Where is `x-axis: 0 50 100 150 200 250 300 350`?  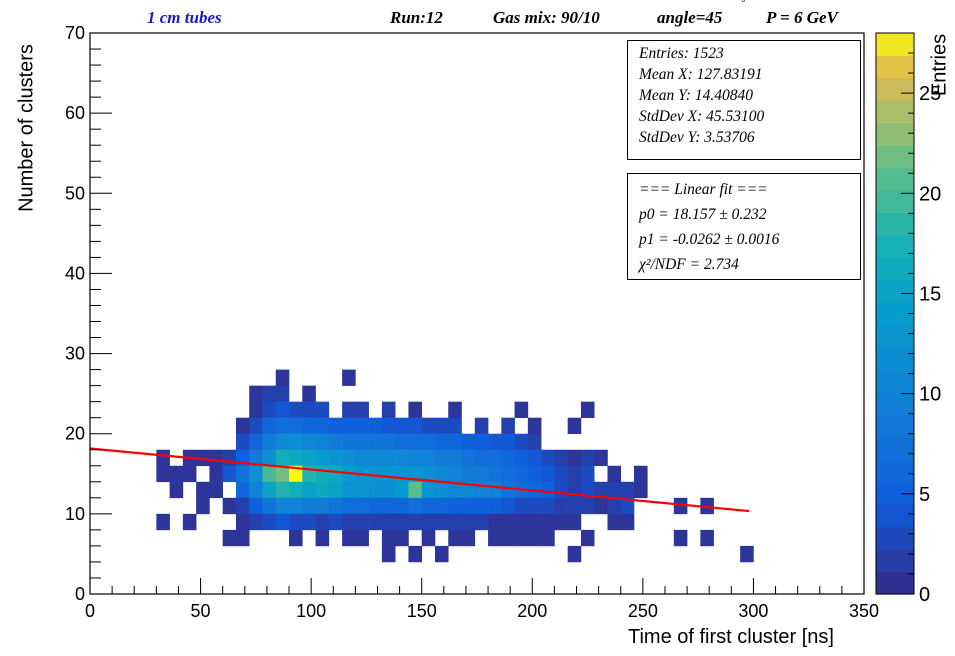 x-axis: 0 50 100 150 200 250 300 350 is located at coordinates (482, 599).